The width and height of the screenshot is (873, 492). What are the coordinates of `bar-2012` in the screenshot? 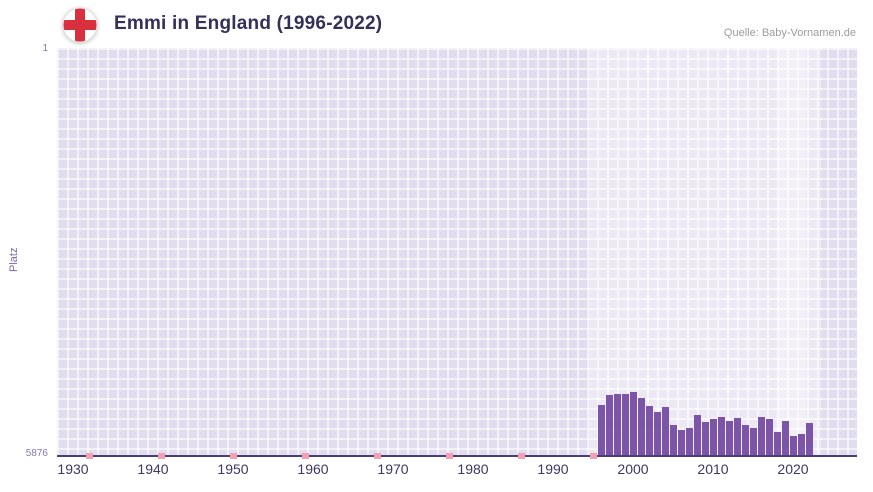 It's located at (729, 438).